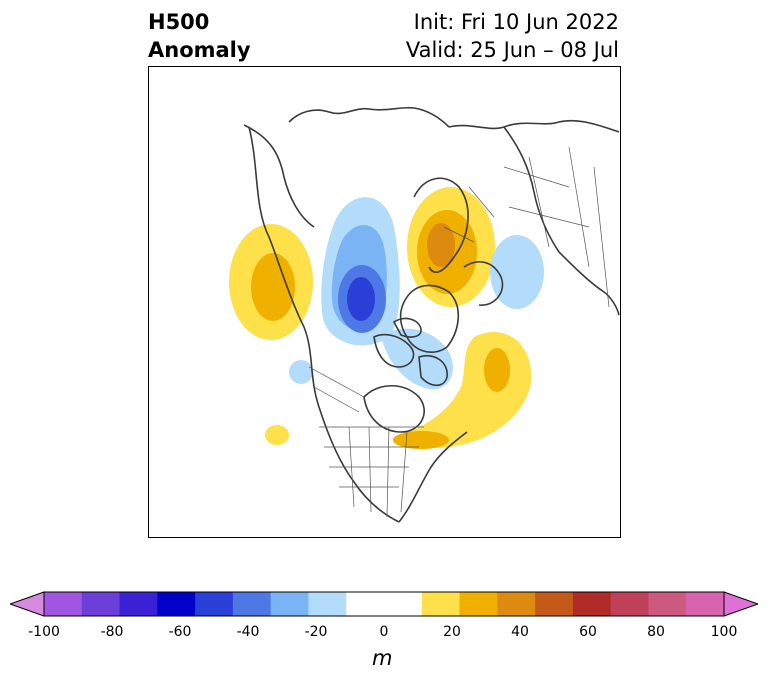 The height and width of the screenshot is (684, 768). Describe the element at coordinates (277, 435) in the screenshot. I see `anomaly-pacific-small-positive` at that location.